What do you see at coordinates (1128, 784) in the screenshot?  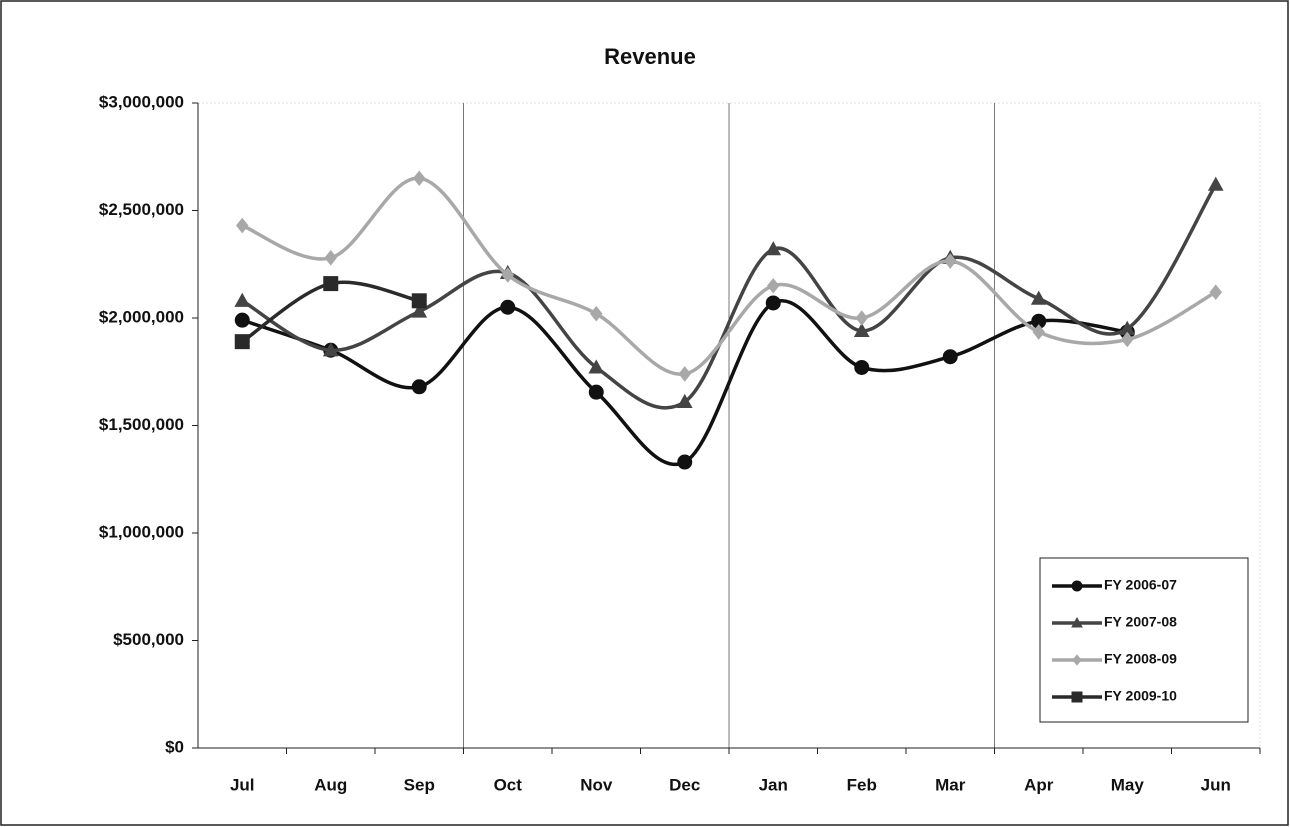 I see `x-tick-label: May` at bounding box center [1128, 784].